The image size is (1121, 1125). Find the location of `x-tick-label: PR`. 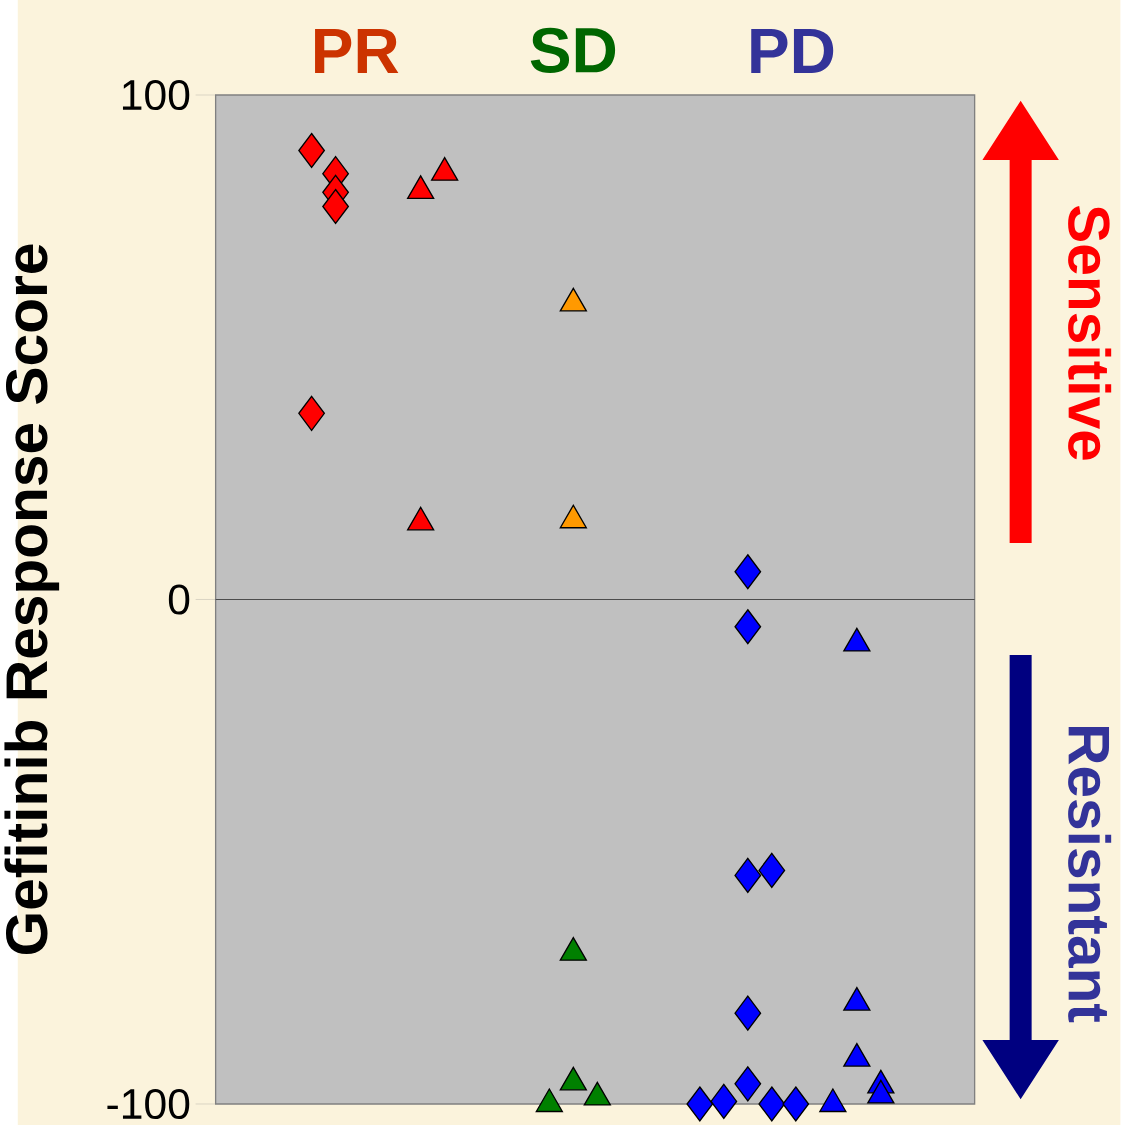

x-tick-label: PR is located at coordinates (357, 50).